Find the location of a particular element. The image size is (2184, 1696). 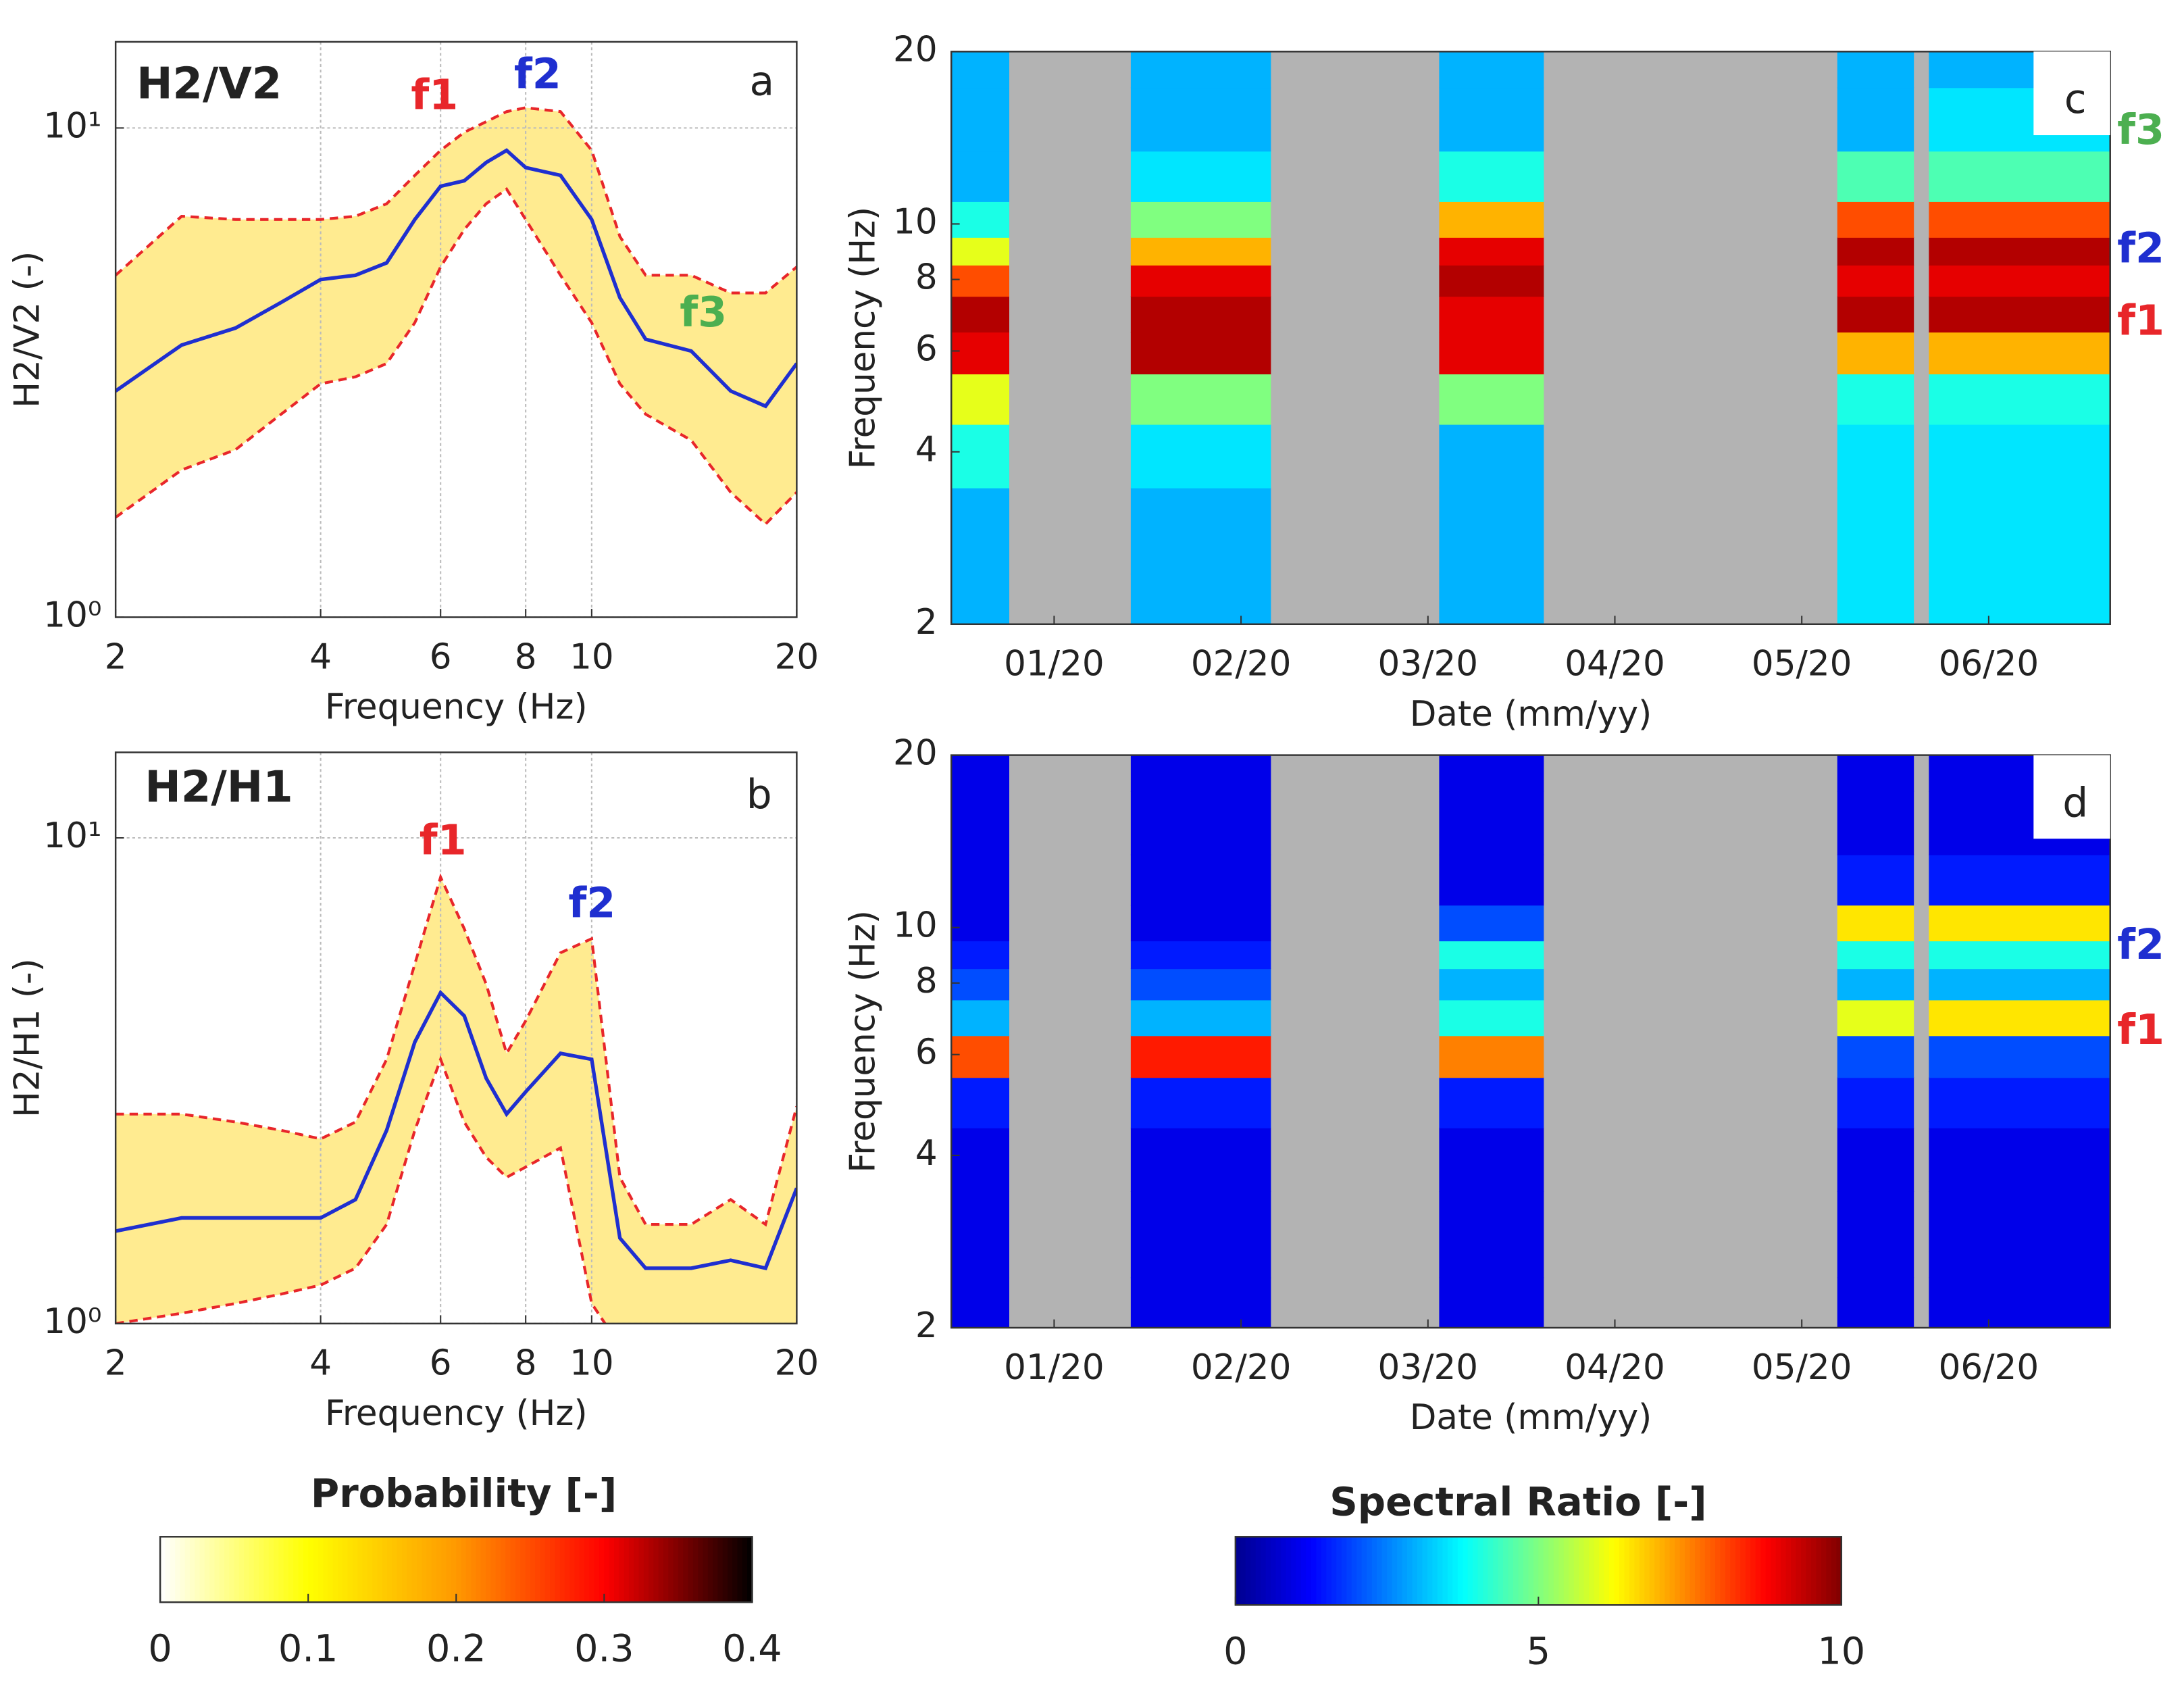

y-tick-label: 10 is located at coordinates (916, 926).